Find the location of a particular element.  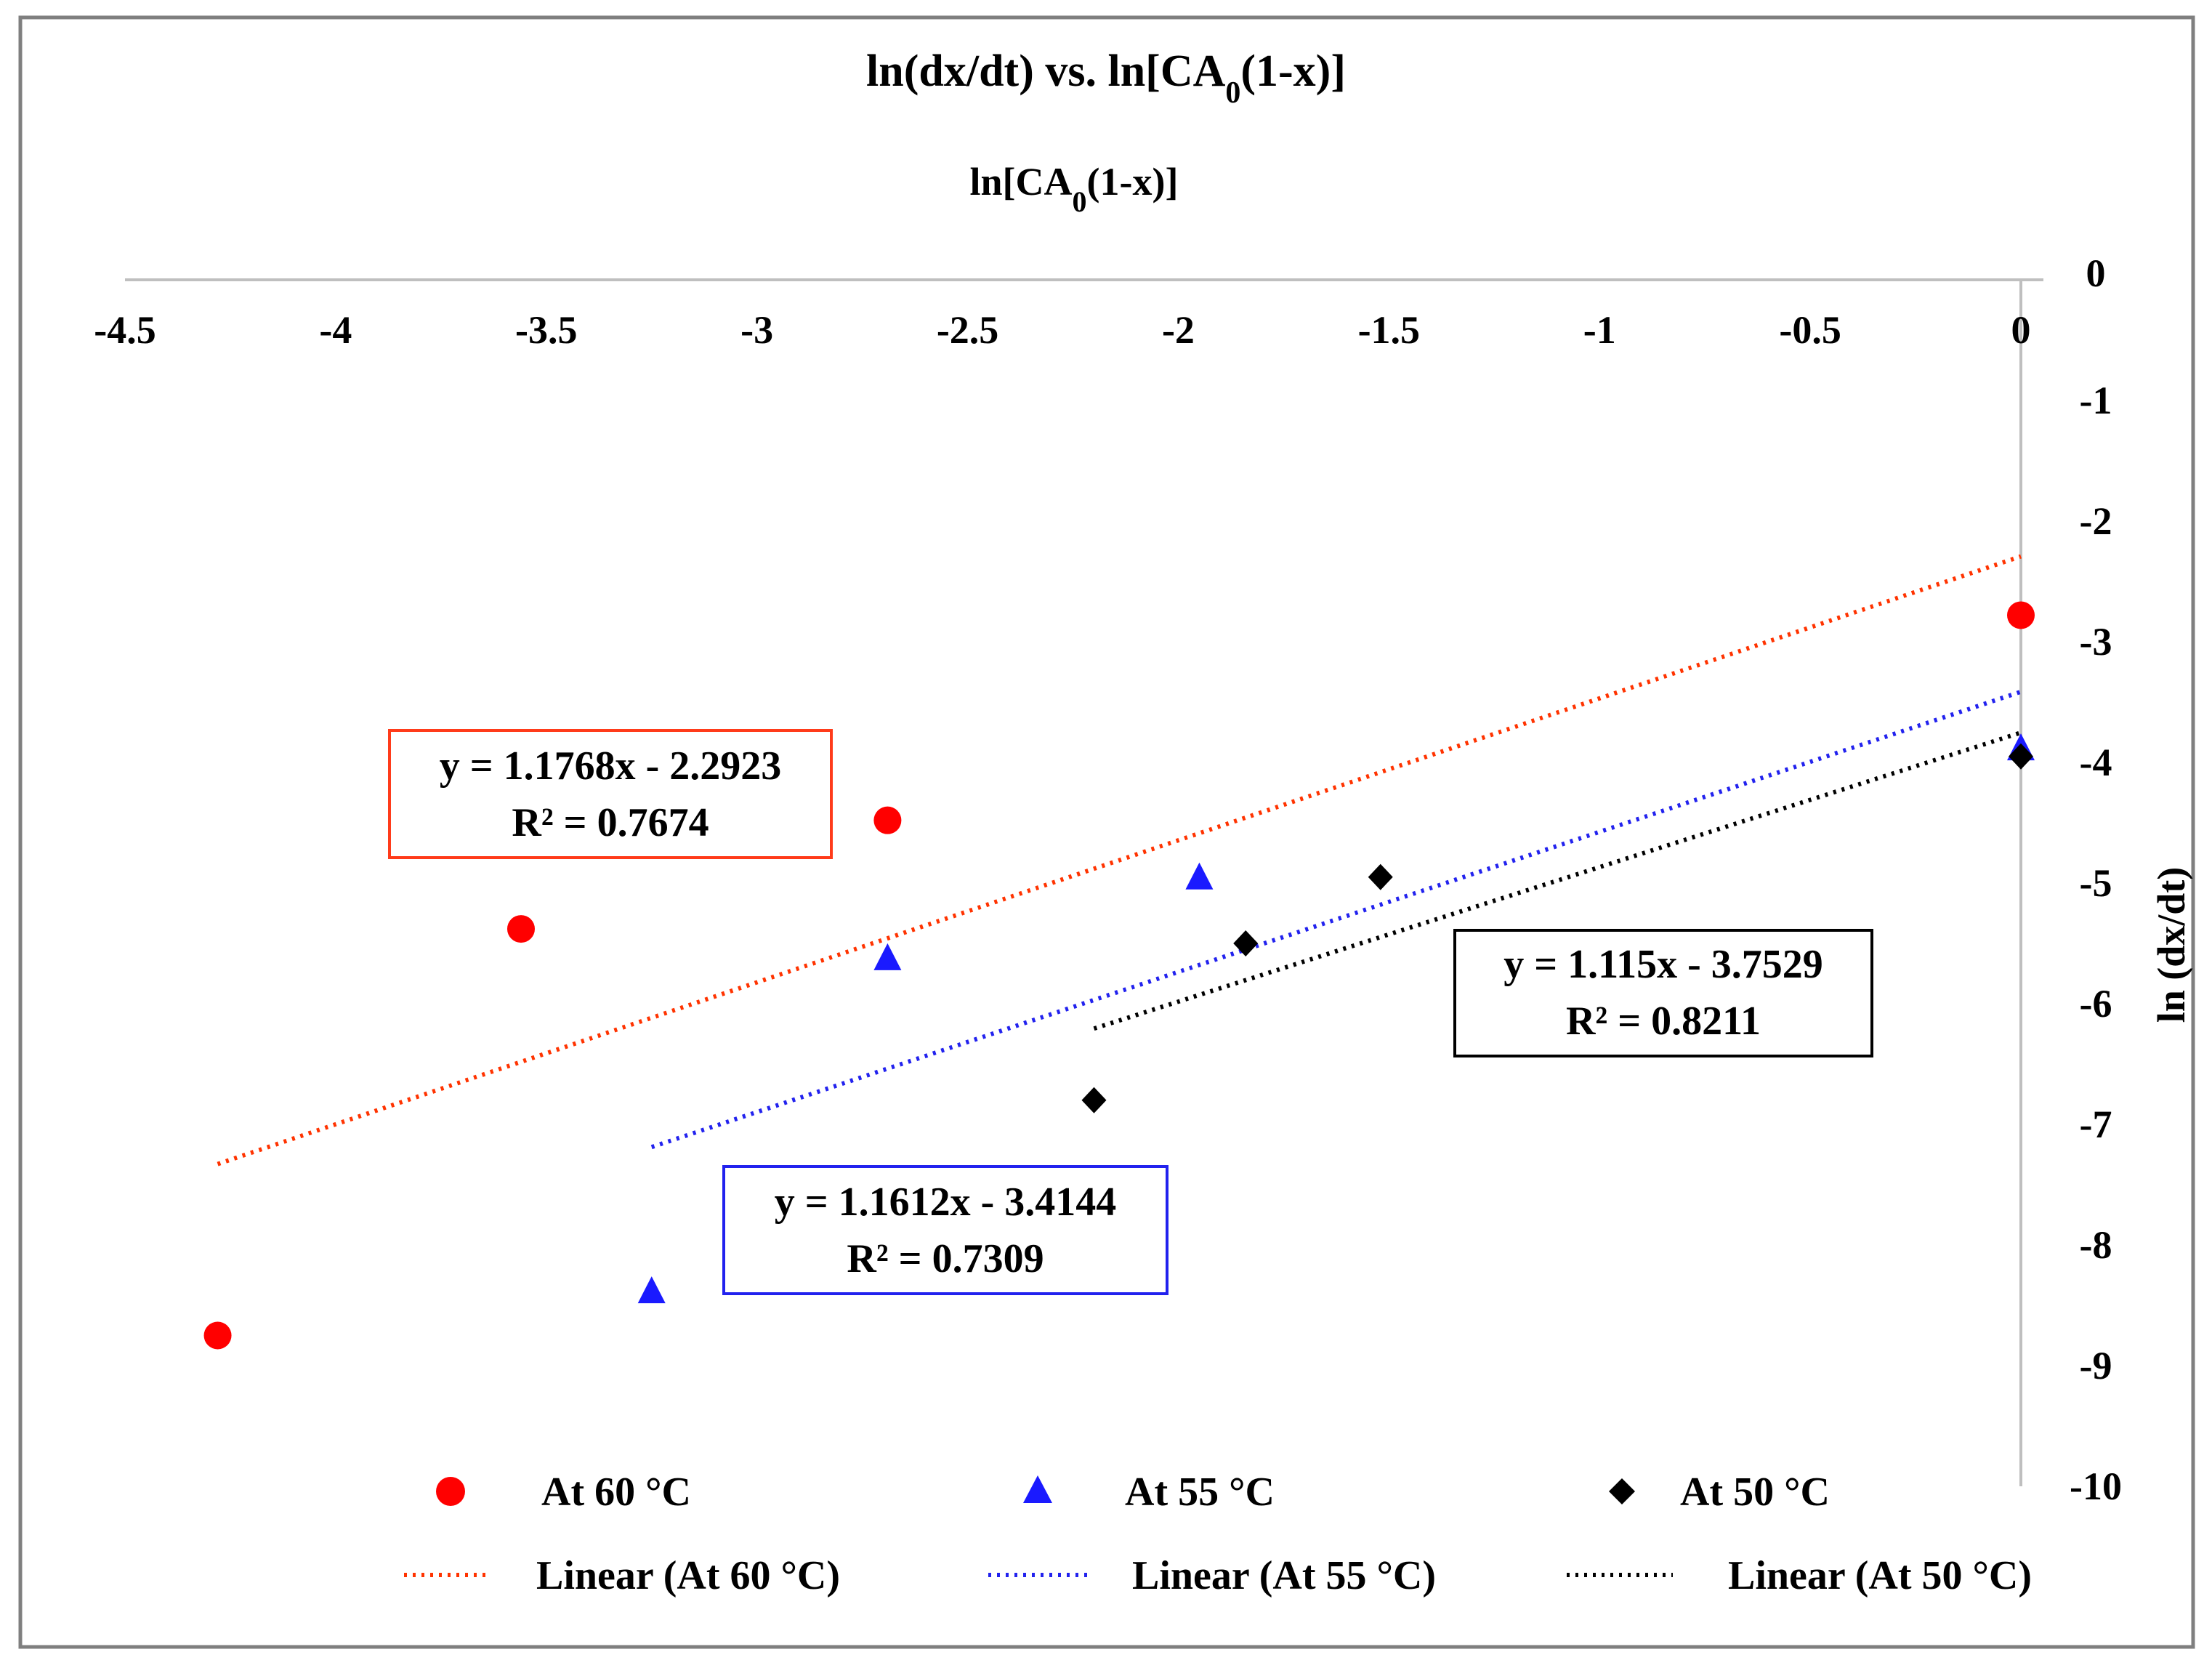

r2-55-text: R² = 0.7309 is located at coordinates (945, 1258).